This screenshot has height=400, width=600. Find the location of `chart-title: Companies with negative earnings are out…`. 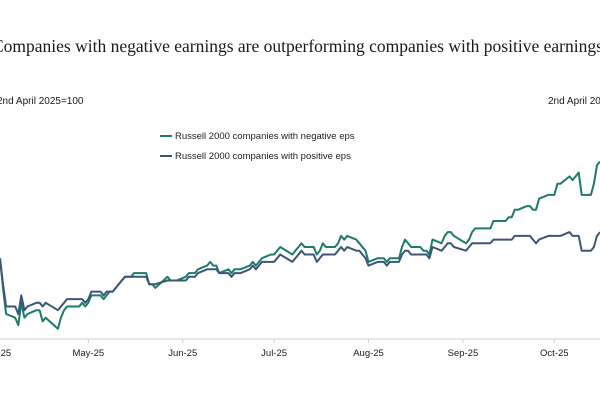

chart-title: Companies with negative earnings are out… is located at coordinates (300, 46).